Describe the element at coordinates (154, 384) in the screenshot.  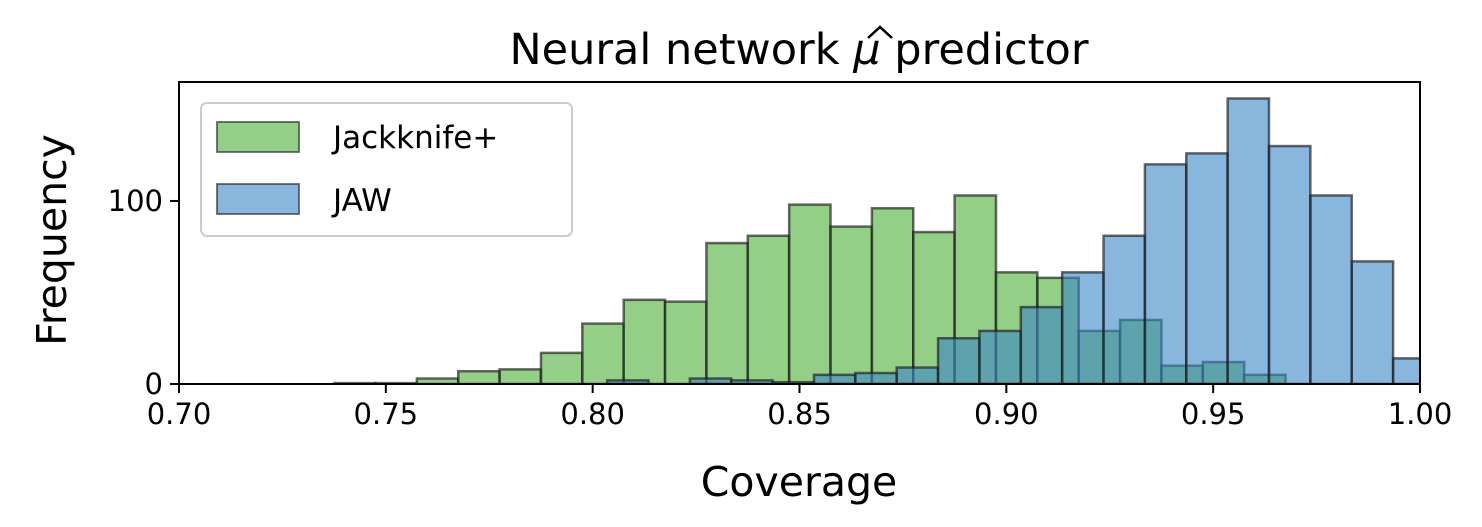
I see `y-tick-label: 0` at that location.